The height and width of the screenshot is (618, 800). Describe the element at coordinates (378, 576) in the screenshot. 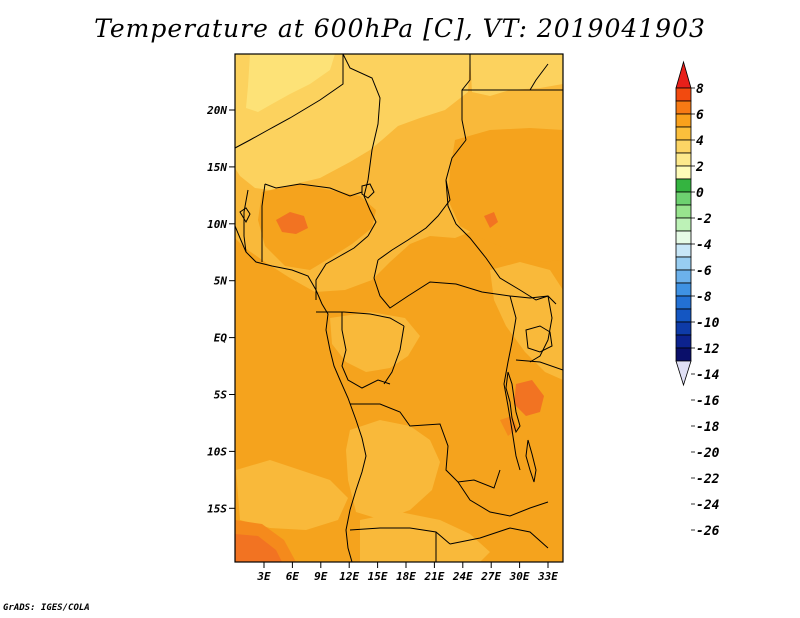

I see `lon-tick-label: 15E` at that location.